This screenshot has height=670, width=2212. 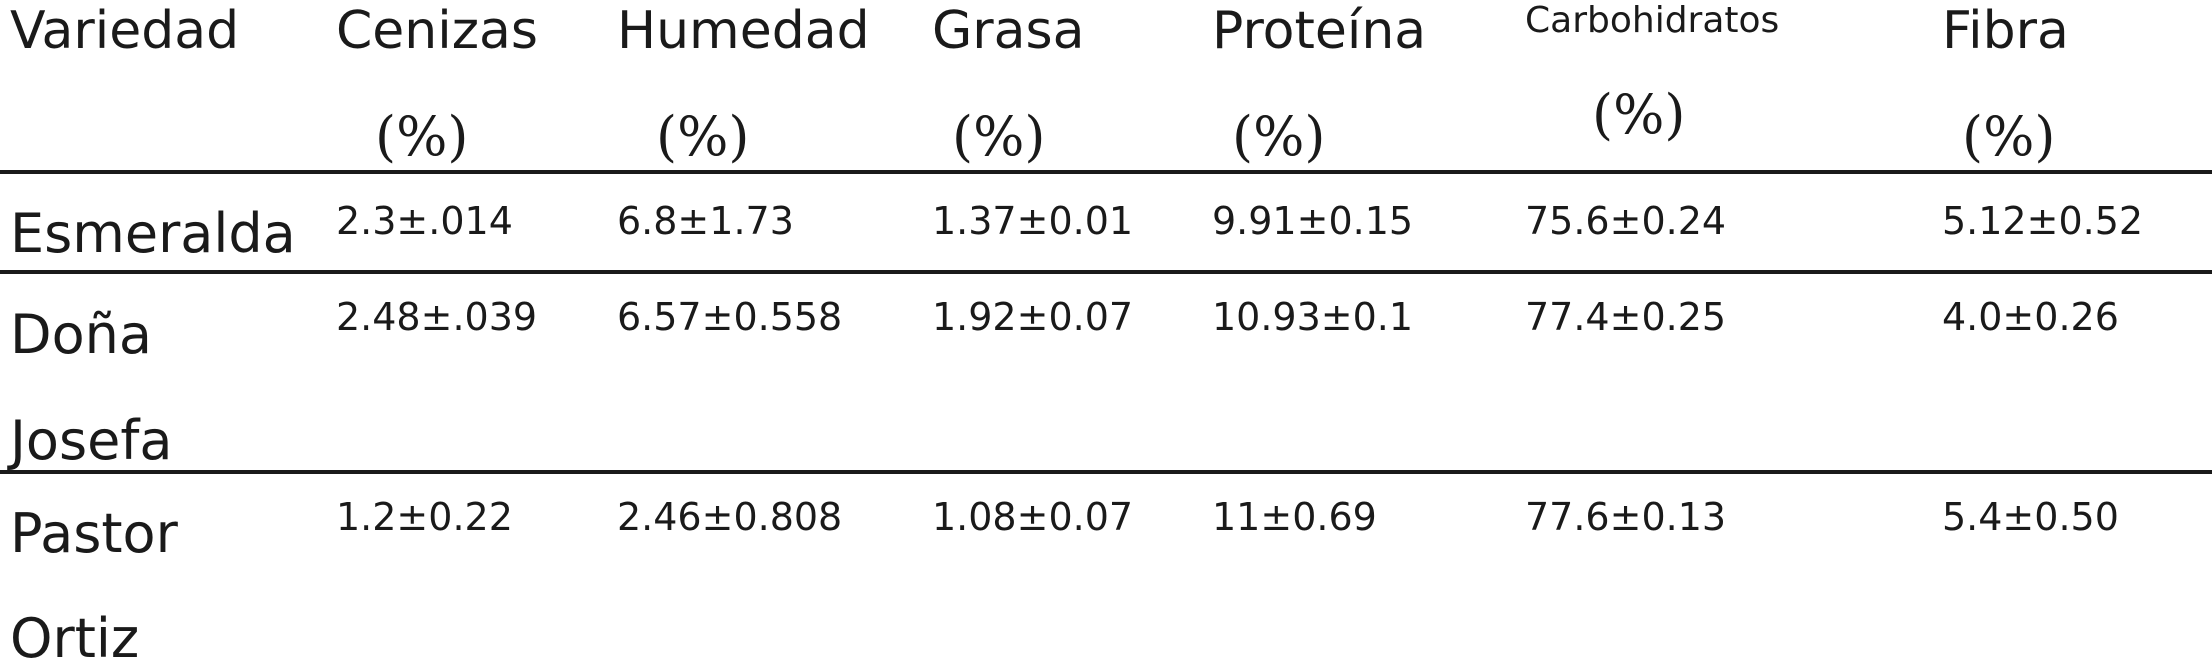 What do you see at coordinates (2005, 31) in the screenshot?
I see `header-fibra: Fibra` at bounding box center [2005, 31].